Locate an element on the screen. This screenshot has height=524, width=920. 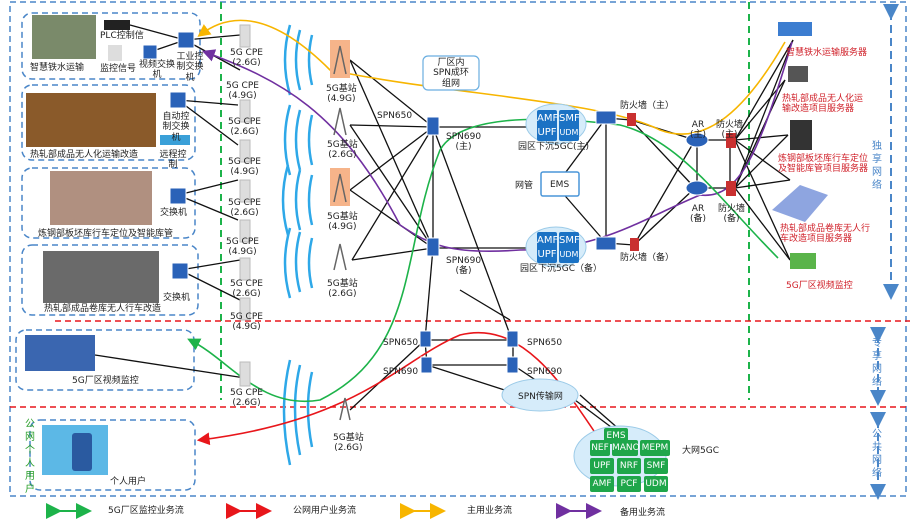
legend-main: 主用业务流 is located at coordinates (490, 511).